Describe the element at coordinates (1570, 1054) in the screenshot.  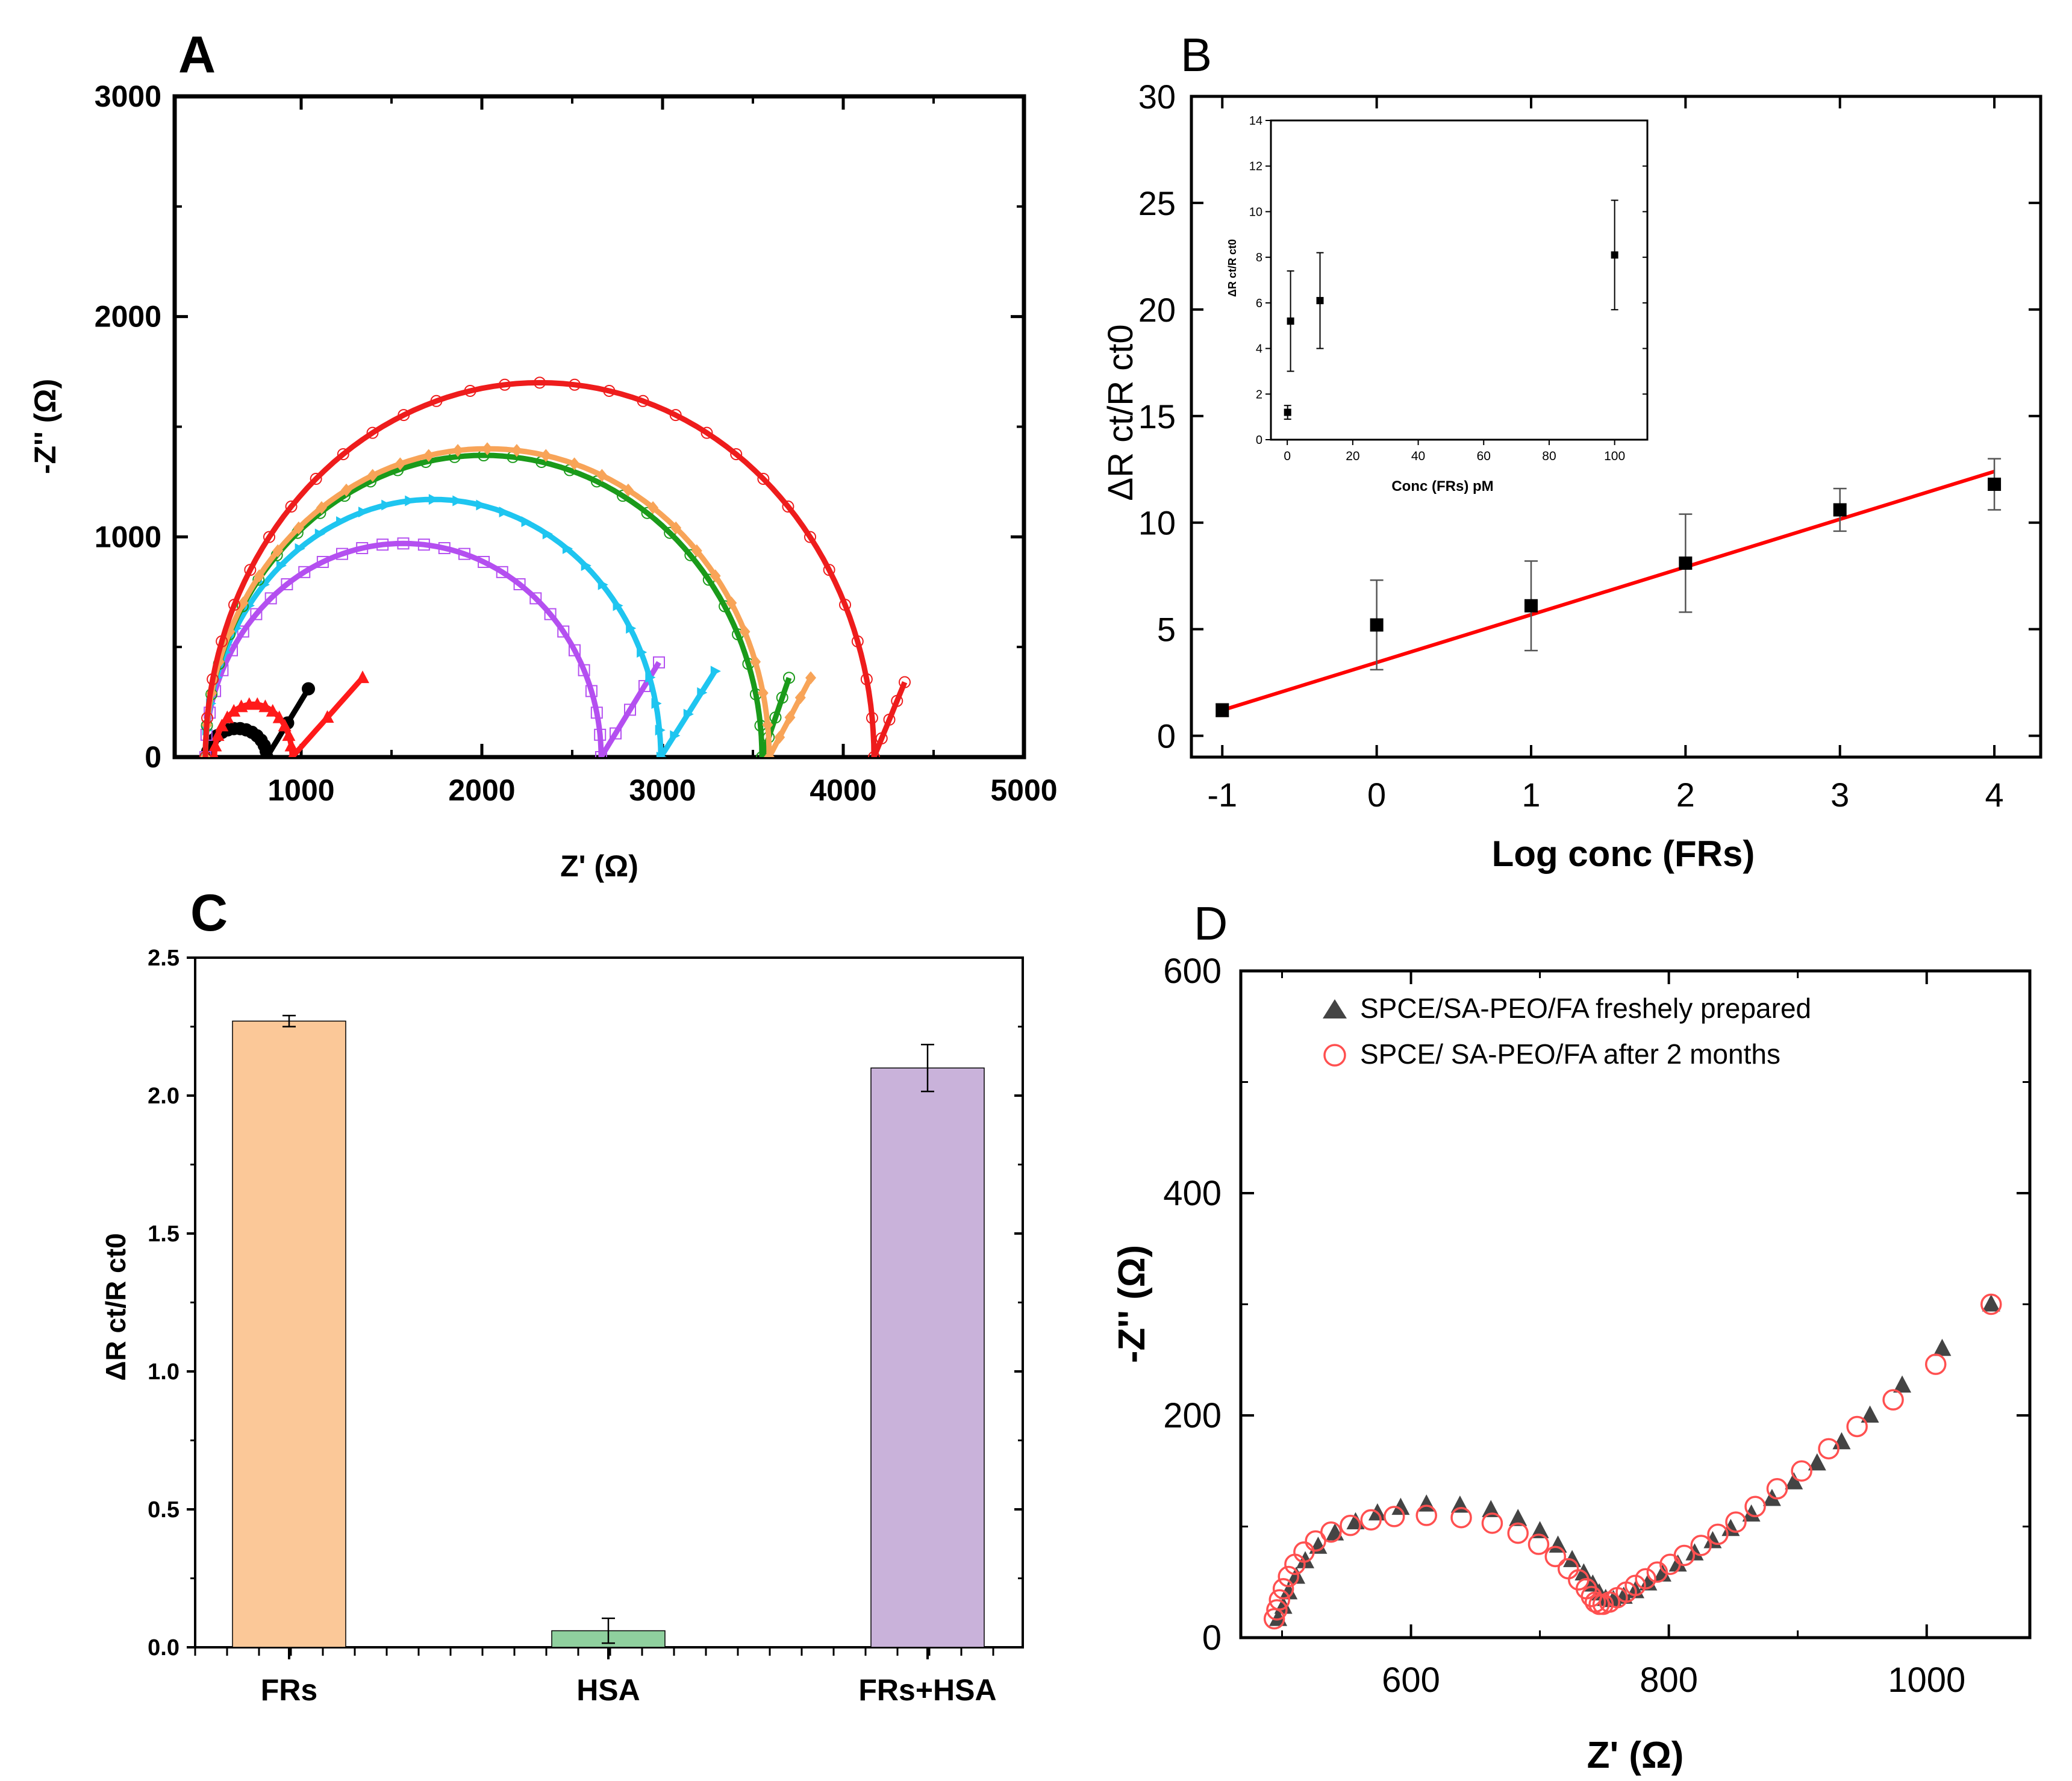
I see `legend-label-2months: SPCE/ SA-PEO/FA after 2 months` at that location.